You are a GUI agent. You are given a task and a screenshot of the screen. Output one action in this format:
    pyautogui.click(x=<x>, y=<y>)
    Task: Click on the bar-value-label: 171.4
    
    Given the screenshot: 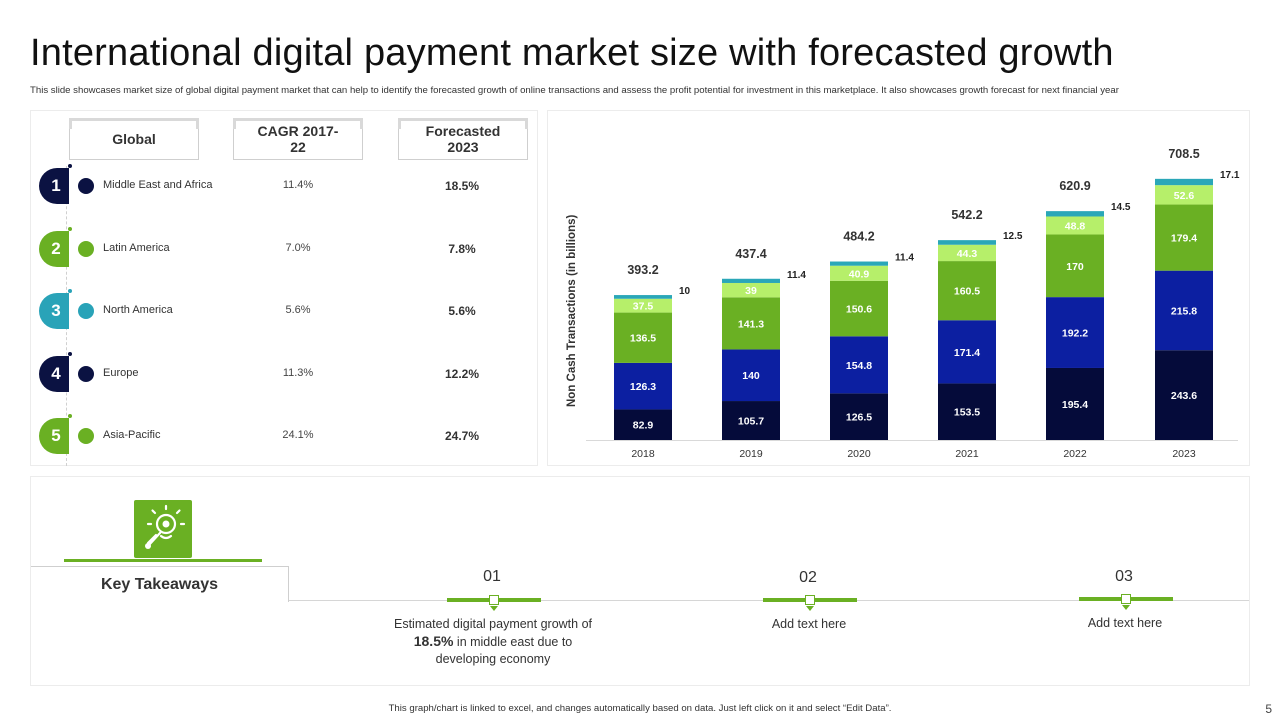 What is the action you would take?
    pyautogui.click(x=967, y=353)
    